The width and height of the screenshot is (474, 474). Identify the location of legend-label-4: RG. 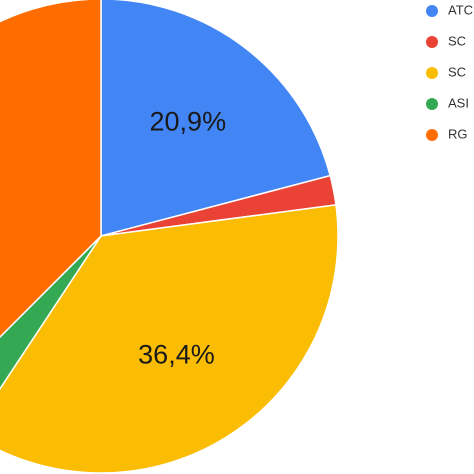
(458, 133).